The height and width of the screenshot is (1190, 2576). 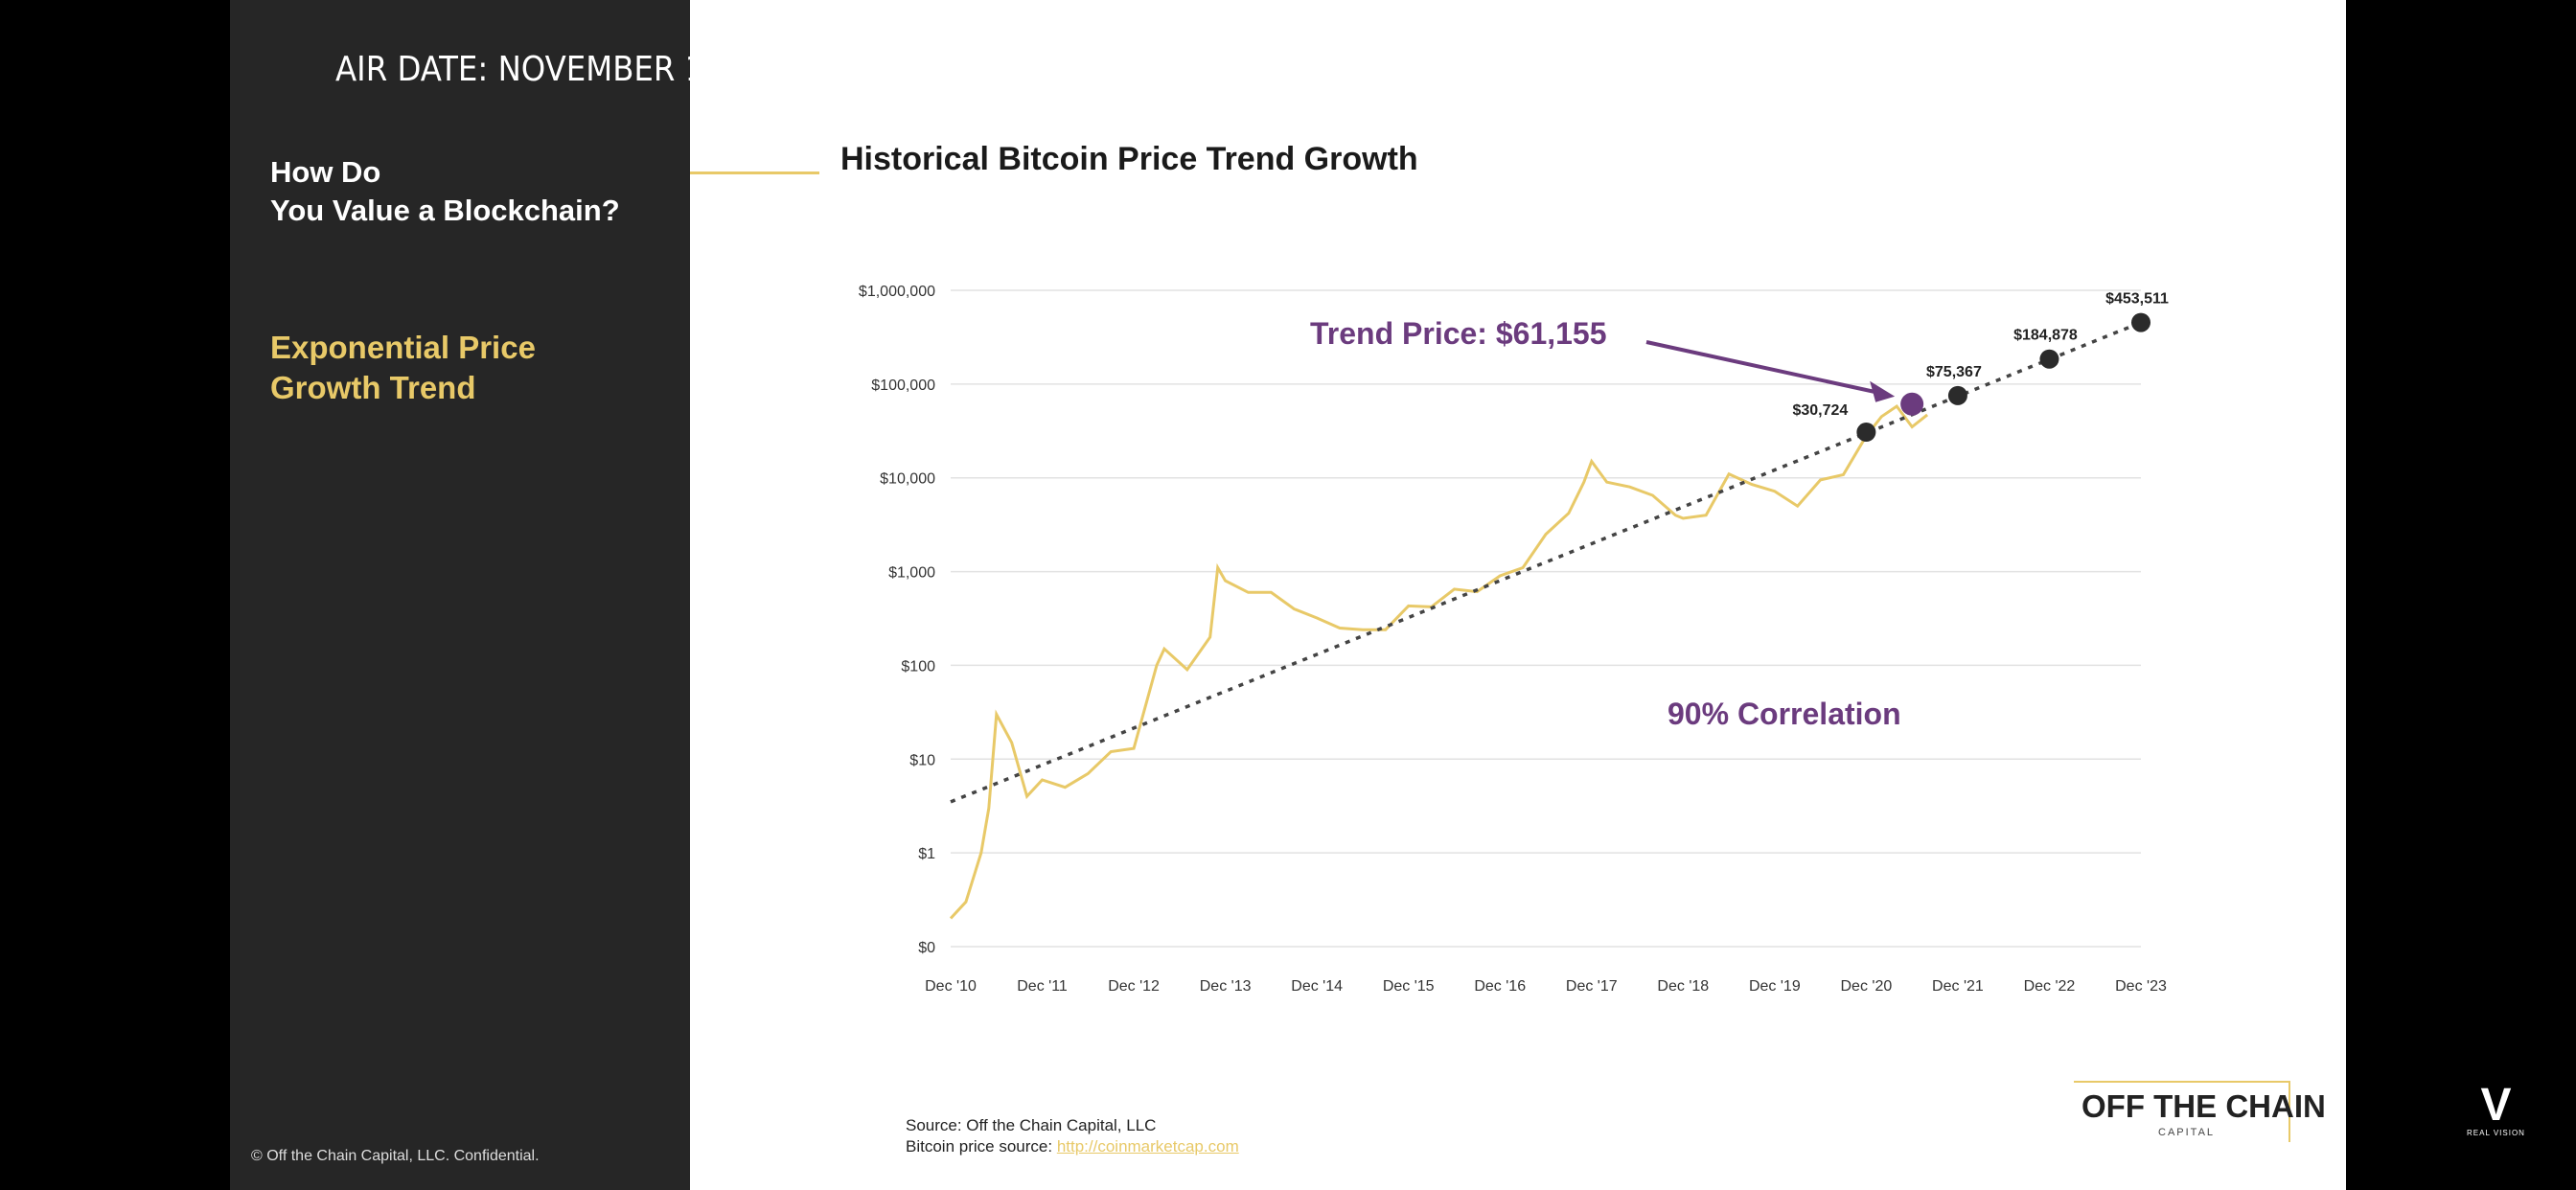 What do you see at coordinates (1784, 714) in the screenshot?
I see `correlation-annotation: 90% Correlation` at bounding box center [1784, 714].